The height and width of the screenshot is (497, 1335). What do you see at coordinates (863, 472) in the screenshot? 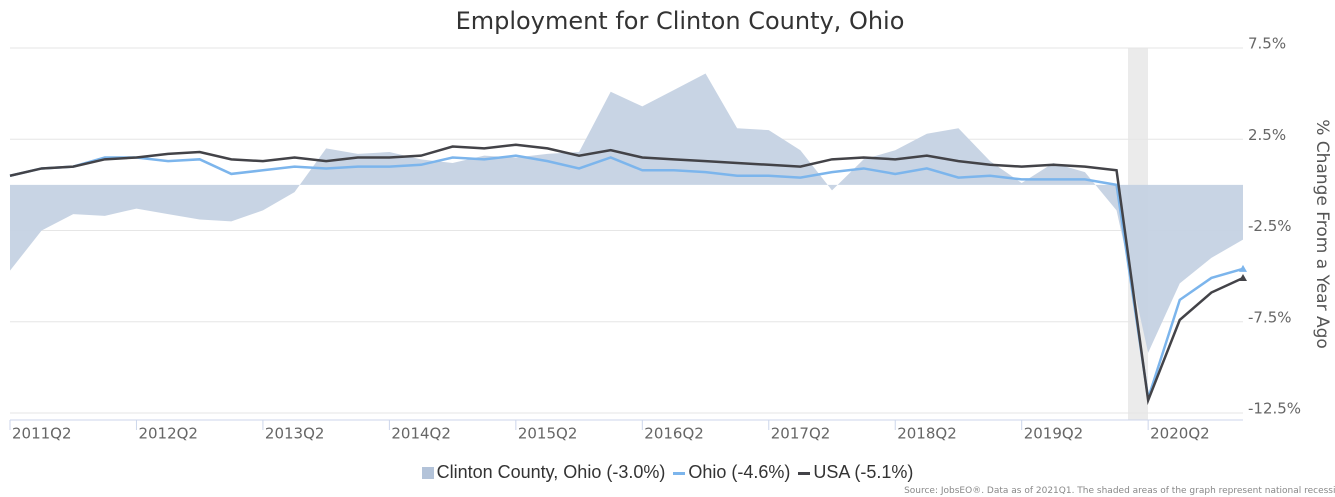
I see `legend-label: USA (-5.1%)` at bounding box center [863, 472].